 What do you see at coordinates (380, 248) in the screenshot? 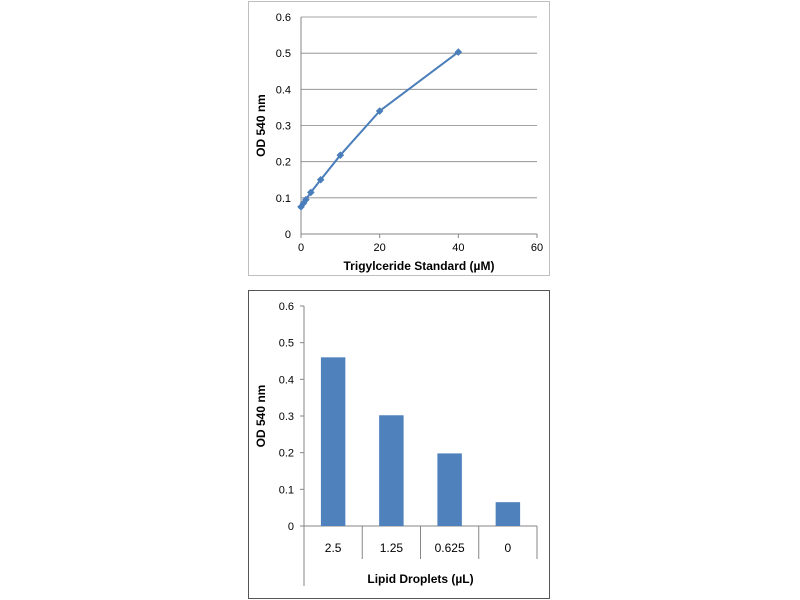
I see `x-tick-label: 20` at bounding box center [380, 248].